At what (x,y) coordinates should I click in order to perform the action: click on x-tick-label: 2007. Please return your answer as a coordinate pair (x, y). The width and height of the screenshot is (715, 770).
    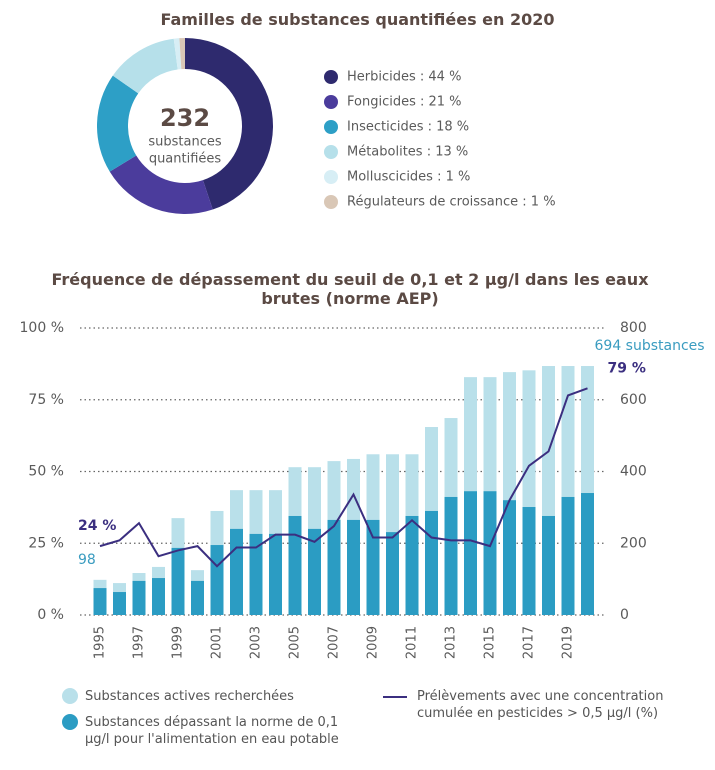
    Looking at the image, I should click on (334, 642).